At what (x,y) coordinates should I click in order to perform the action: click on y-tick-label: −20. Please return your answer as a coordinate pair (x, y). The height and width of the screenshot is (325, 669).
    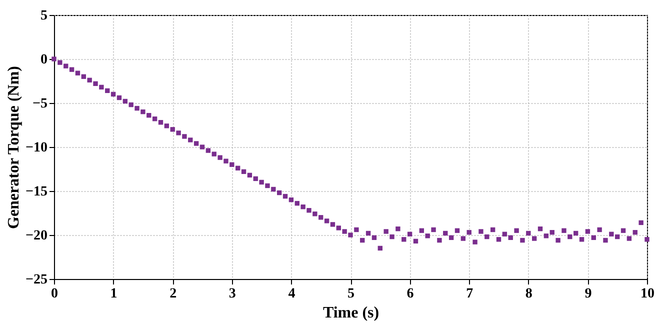
    Looking at the image, I should click on (37, 236).